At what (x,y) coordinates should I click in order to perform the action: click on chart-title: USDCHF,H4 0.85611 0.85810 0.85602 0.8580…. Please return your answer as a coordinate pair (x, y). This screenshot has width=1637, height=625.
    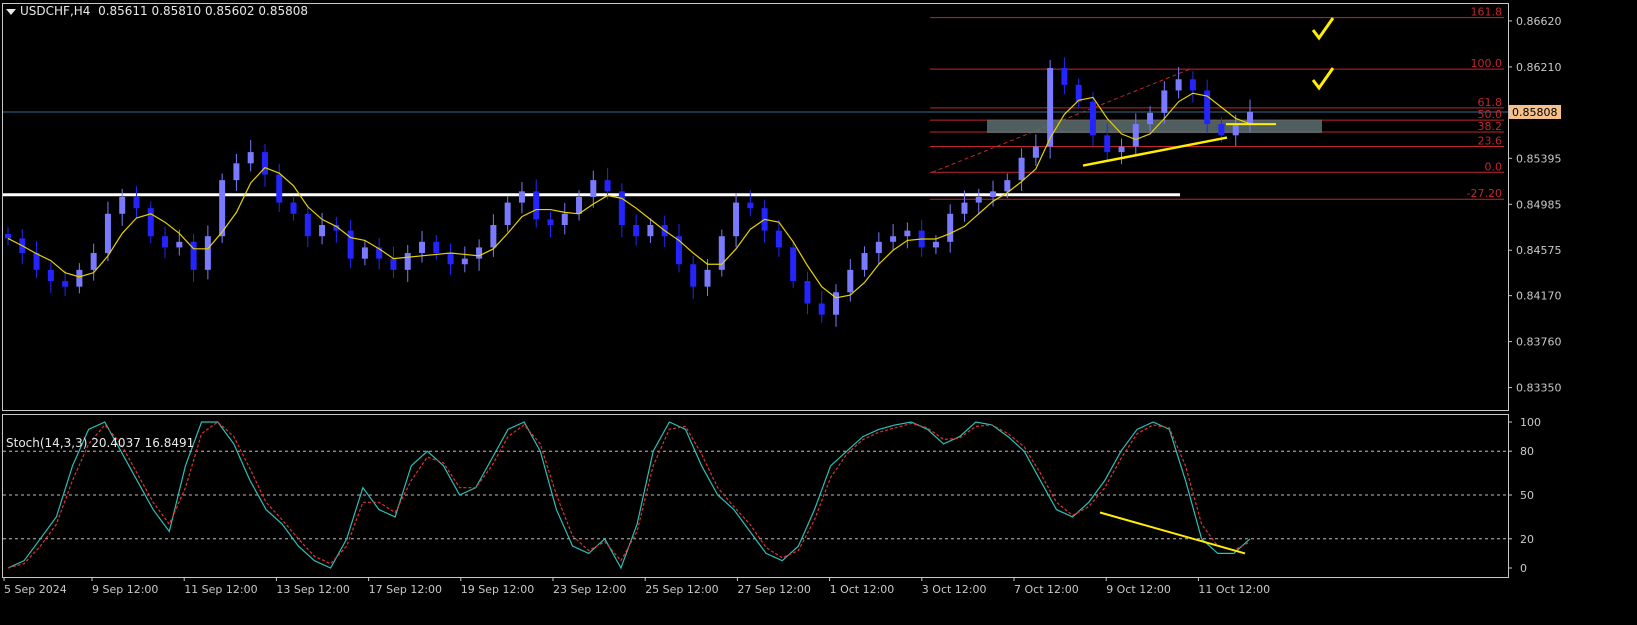
    Looking at the image, I should click on (157, 11).